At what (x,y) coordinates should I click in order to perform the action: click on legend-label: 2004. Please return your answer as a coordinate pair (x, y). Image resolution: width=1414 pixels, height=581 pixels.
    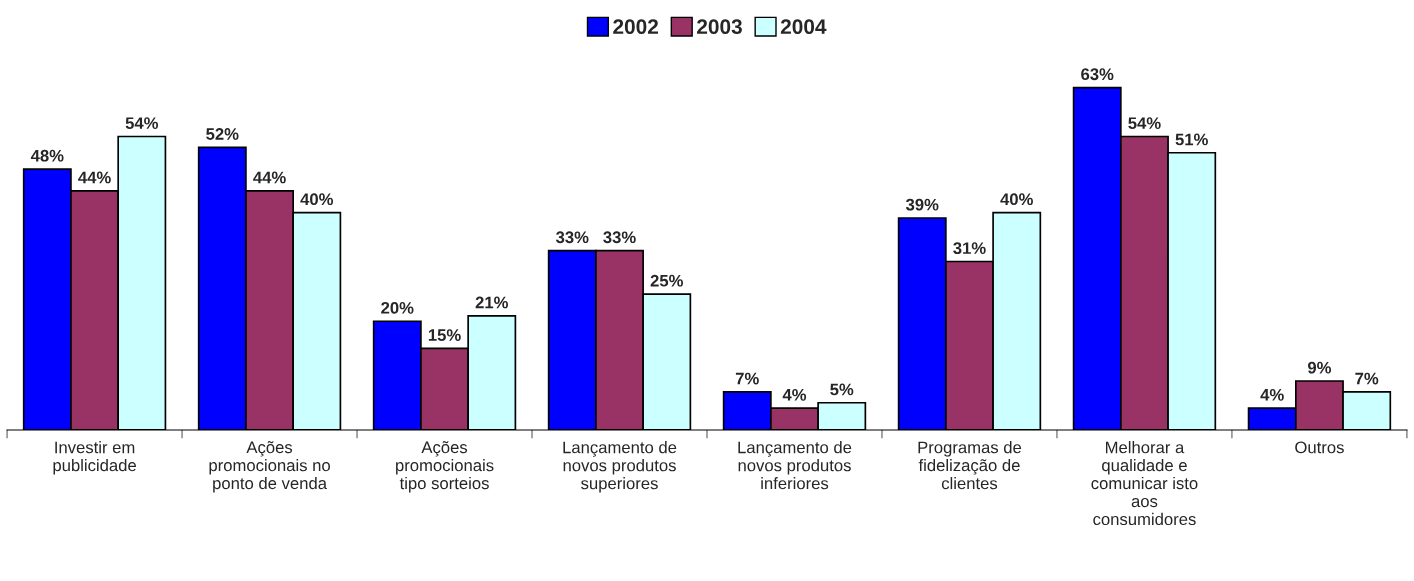
    Looking at the image, I should click on (803, 27).